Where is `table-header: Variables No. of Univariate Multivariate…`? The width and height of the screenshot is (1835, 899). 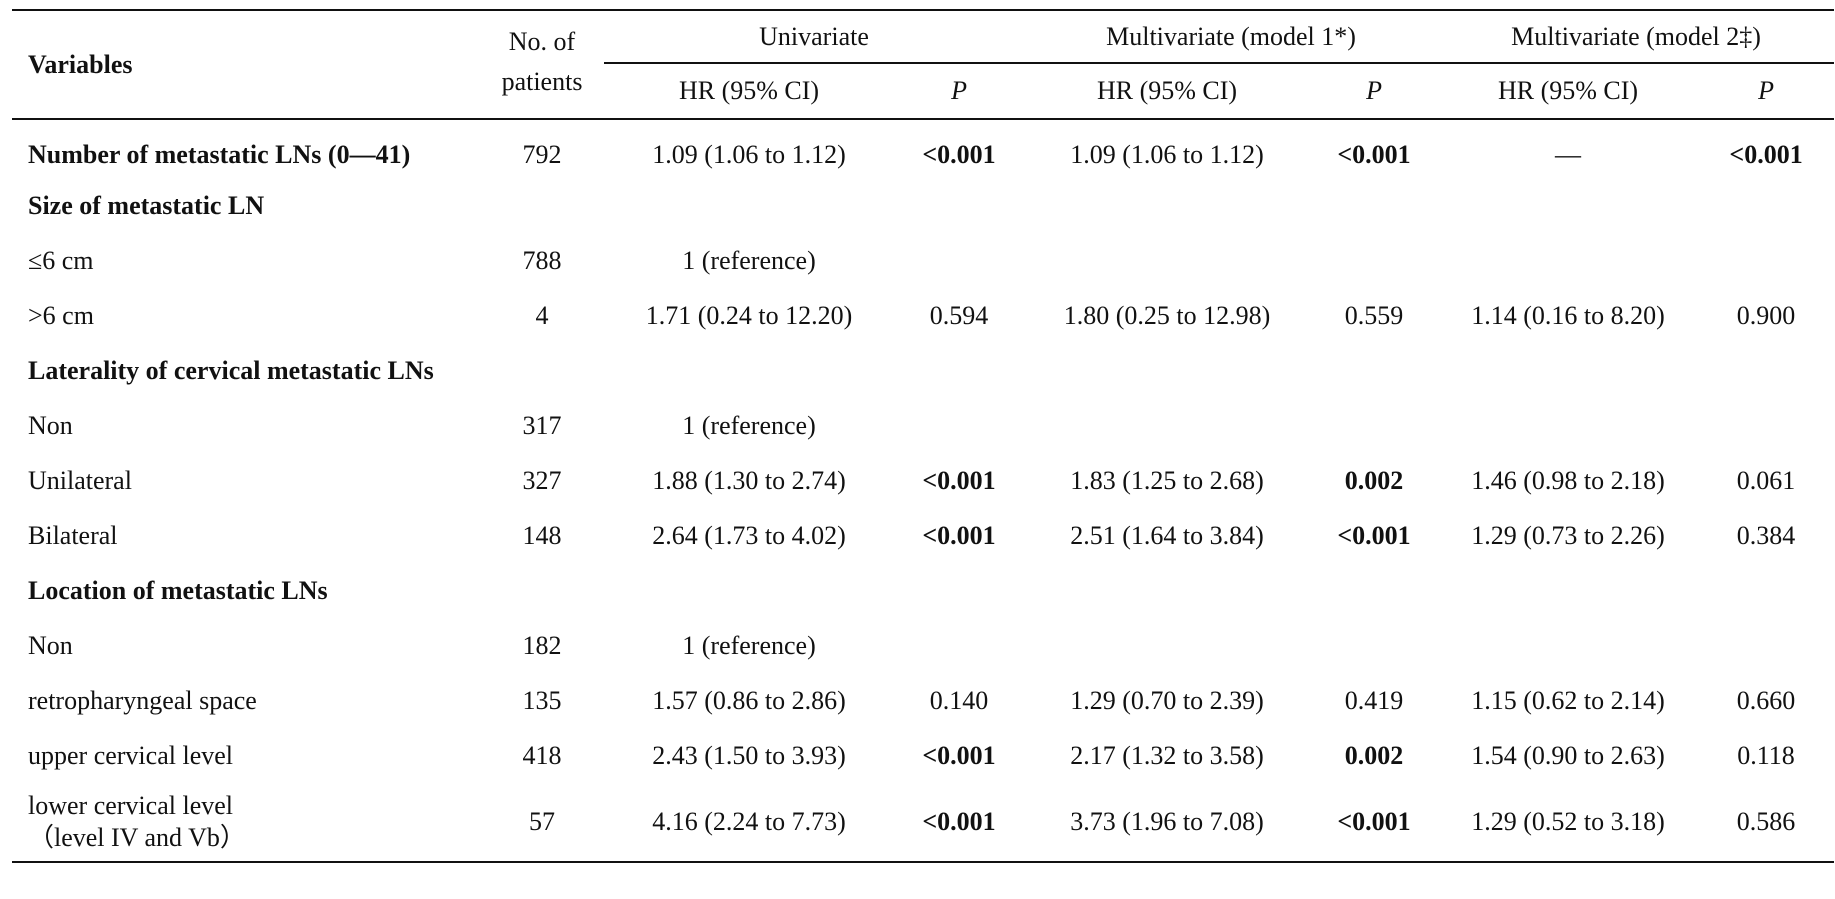 table-header: Variables No. of Univariate Multivariate… is located at coordinates (923, 64).